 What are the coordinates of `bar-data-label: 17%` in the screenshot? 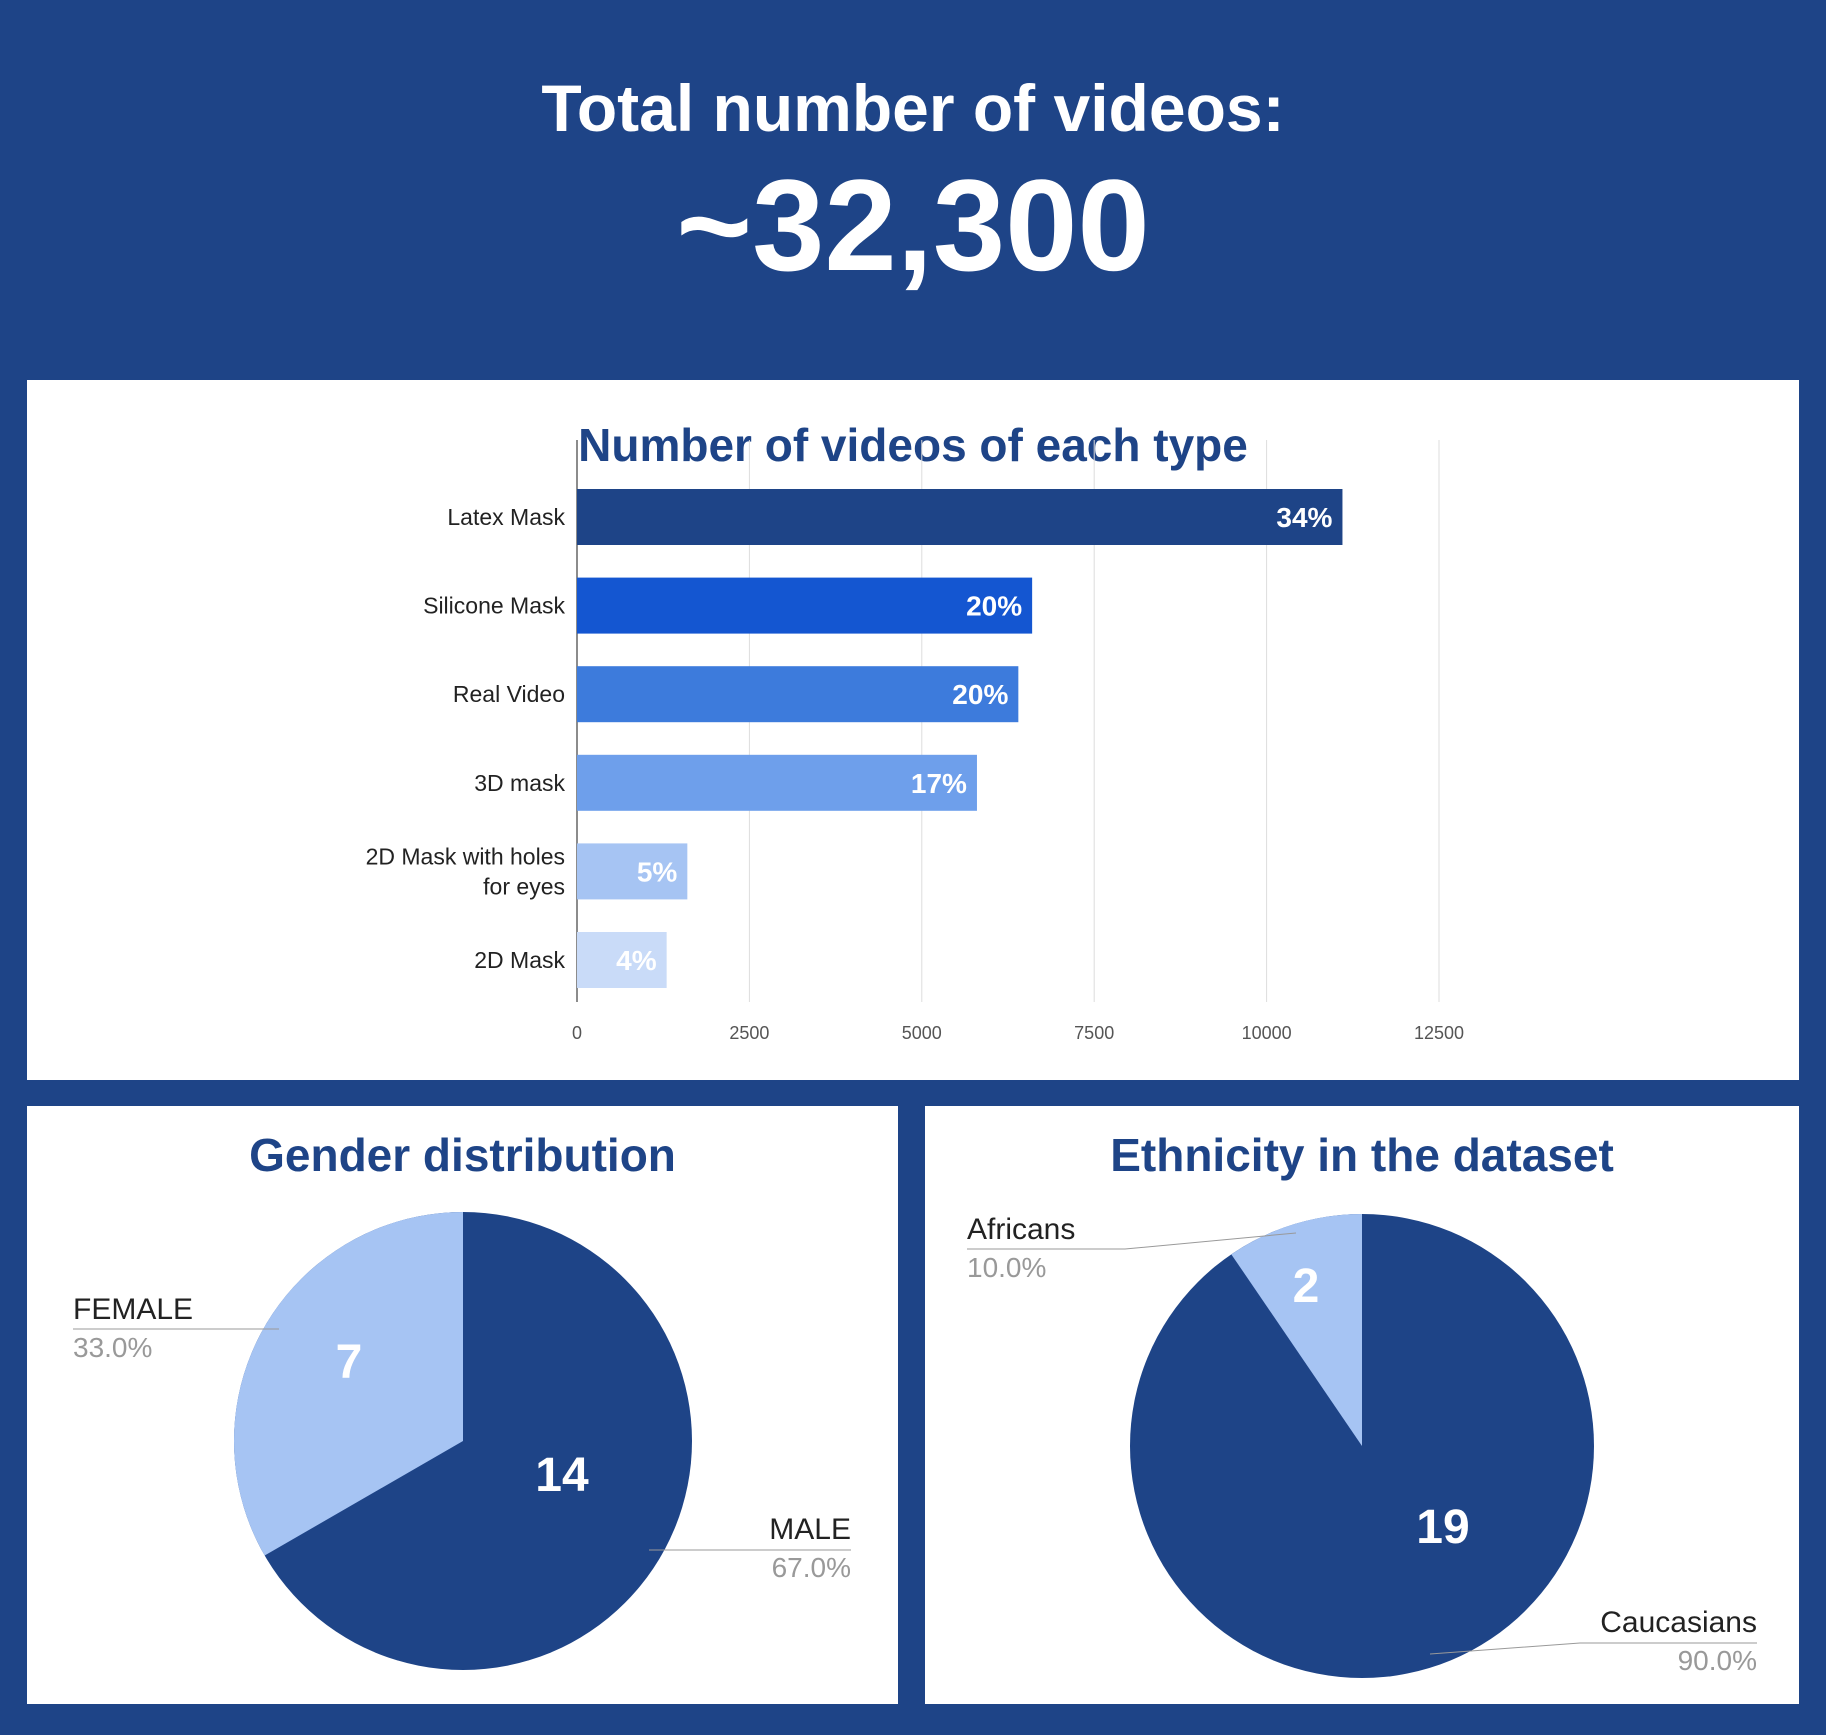 It's located at (939, 783).